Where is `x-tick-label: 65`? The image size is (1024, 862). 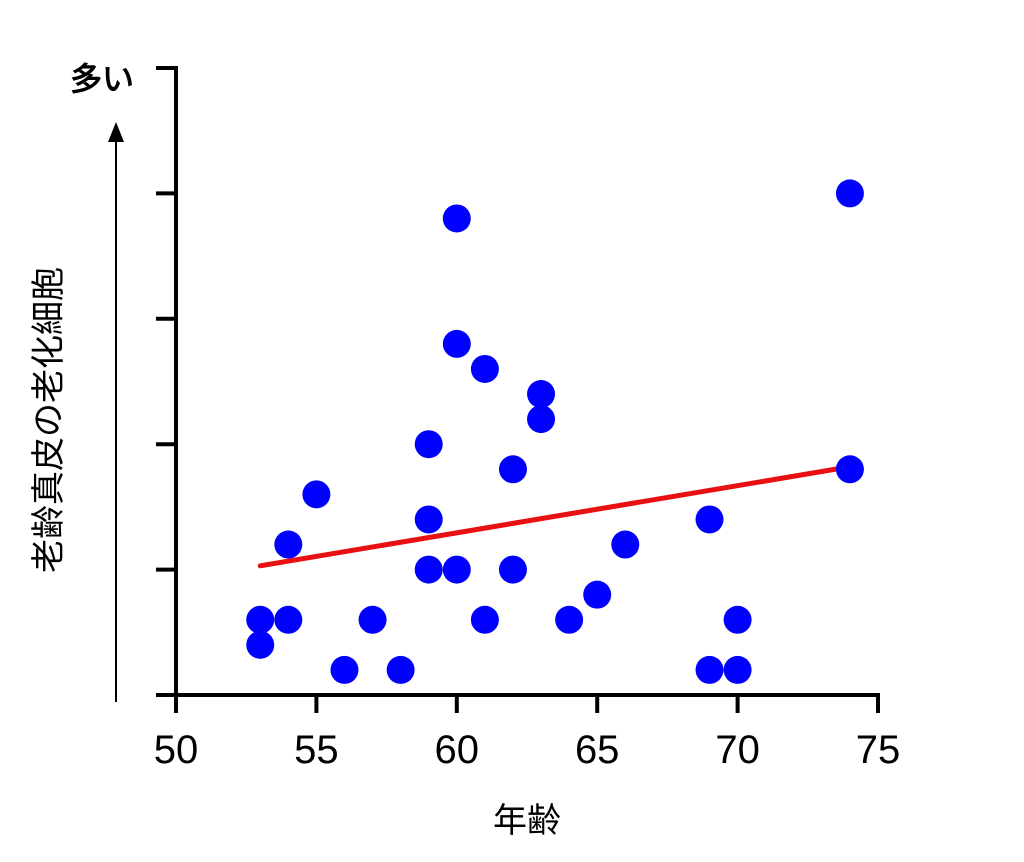
x-tick-label: 65 is located at coordinates (597, 750).